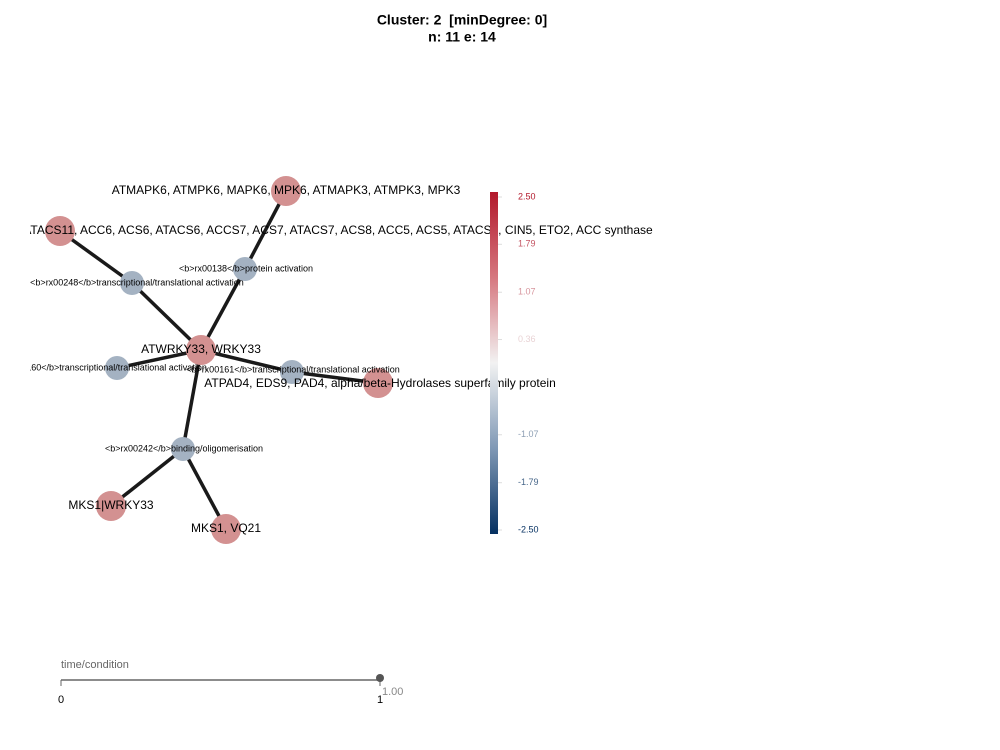  What do you see at coordinates (528, 482) in the screenshot?
I see `colorbar-tick-label: -1.79` at bounding box center [528, 482].